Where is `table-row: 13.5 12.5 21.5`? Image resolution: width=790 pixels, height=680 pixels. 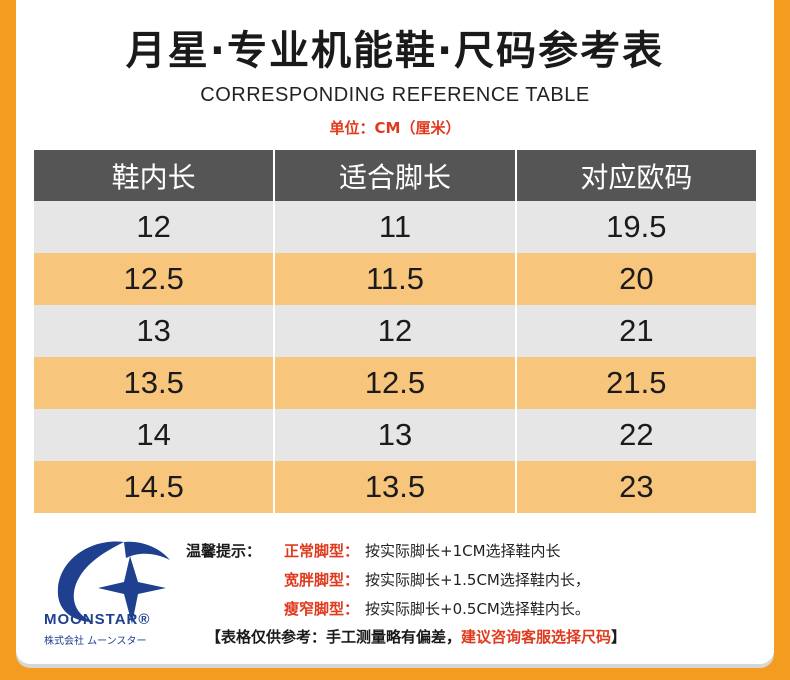 table-row: 13.5 12.5 21.5 is located at coordinates (395, 383).